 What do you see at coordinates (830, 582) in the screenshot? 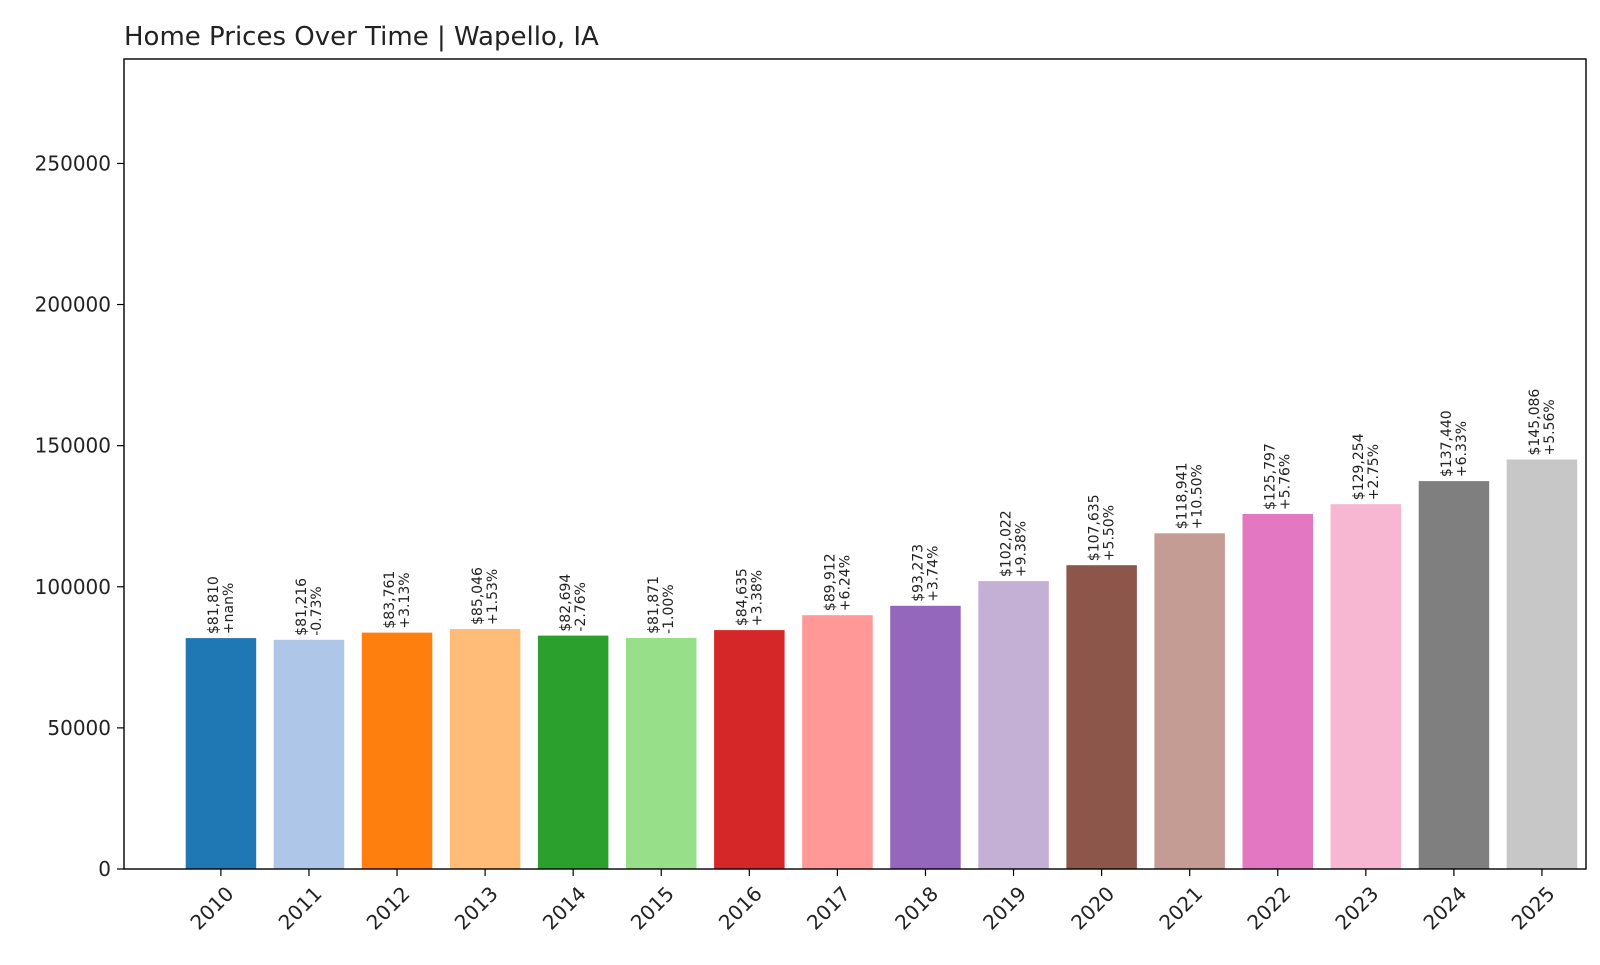
I see `bar-price-label: $89,912` at bounding box center [830, 582].